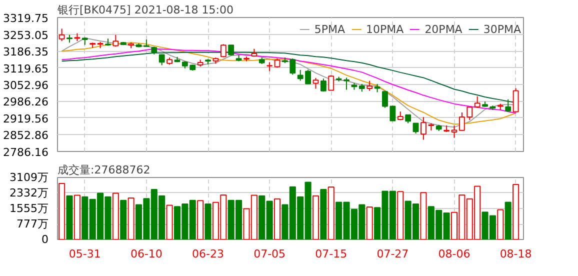 The height and width of the screenshot is (276, 578). What do you see at coordinates (516, 254) in the screenshot?
I see `x-tick-label: 08-18` at bounding box center [516, 254].